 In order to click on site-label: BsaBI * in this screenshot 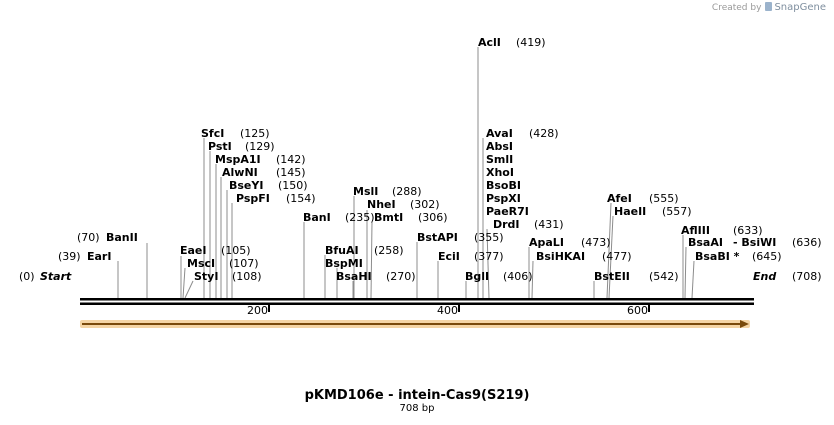, I will do `click(717, 256)`.